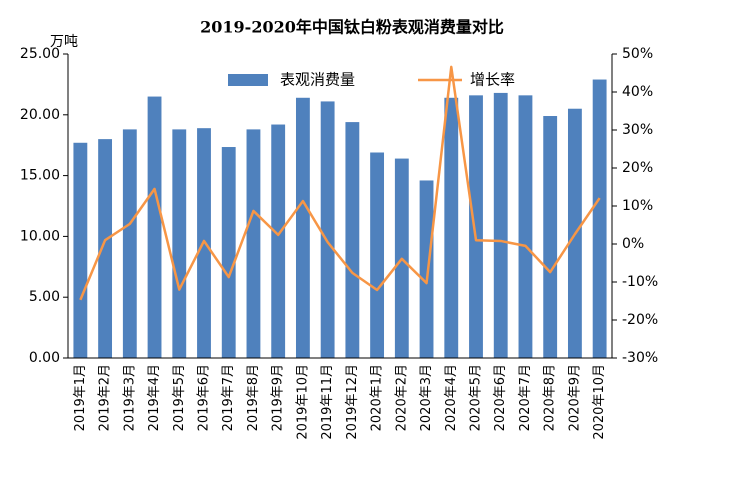 The height and width of the screenshot is (490, 732). I want to click on x-tick-label: 2020年2月, so click(401, 397).